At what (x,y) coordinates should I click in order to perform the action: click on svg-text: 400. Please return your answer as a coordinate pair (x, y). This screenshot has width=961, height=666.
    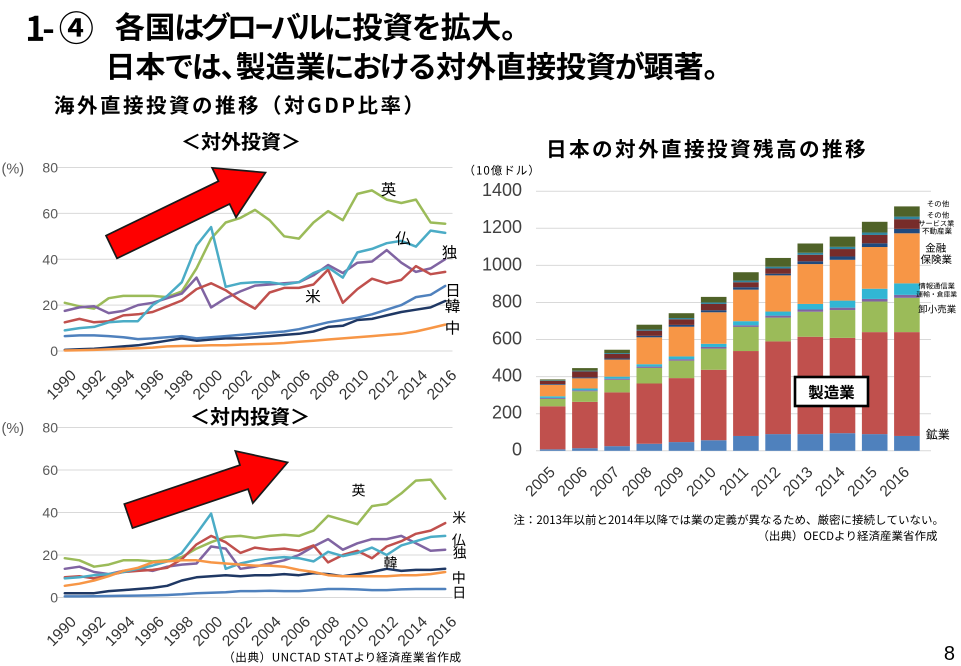
    Looking at the image, I should click on (507, 376).